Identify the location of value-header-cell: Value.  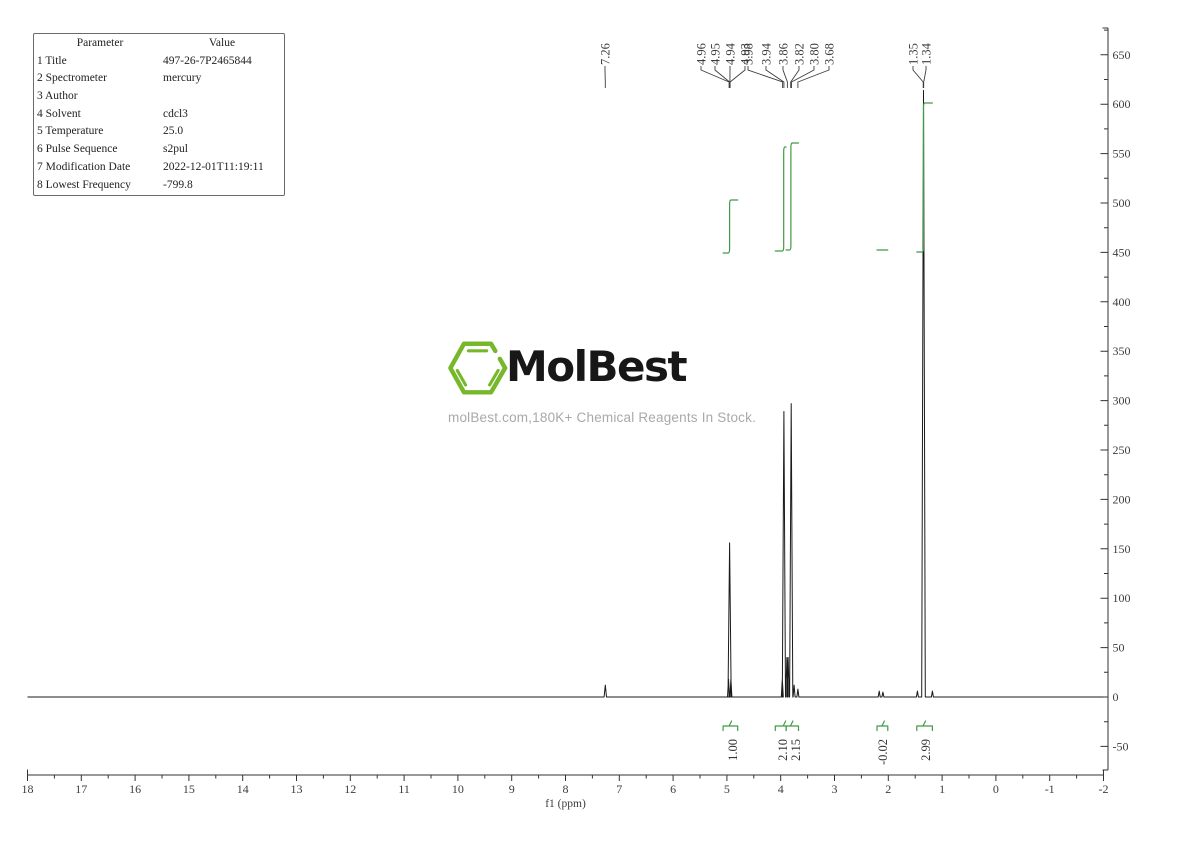
(222, 43).